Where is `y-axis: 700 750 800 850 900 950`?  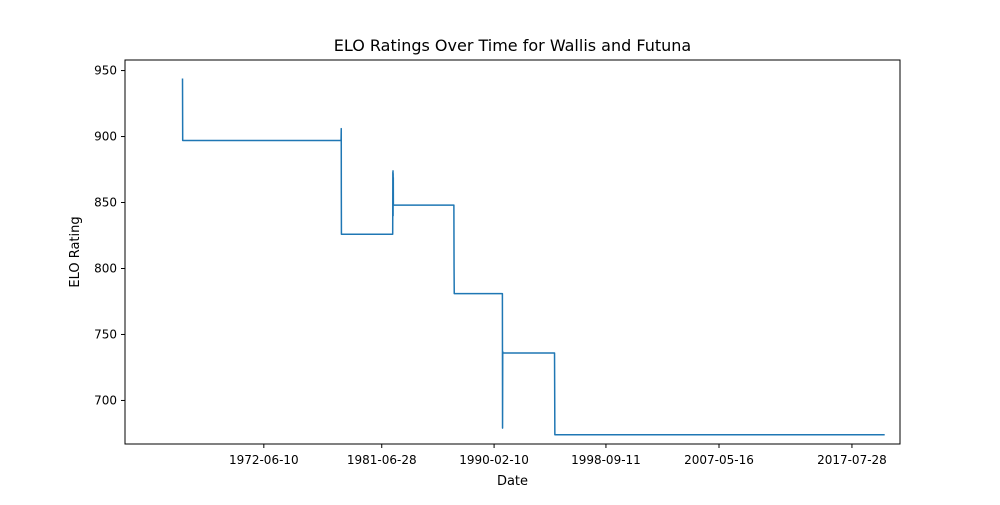
y-axis: 700 750 800 850 900 950 is located at coordinates (109, 235).